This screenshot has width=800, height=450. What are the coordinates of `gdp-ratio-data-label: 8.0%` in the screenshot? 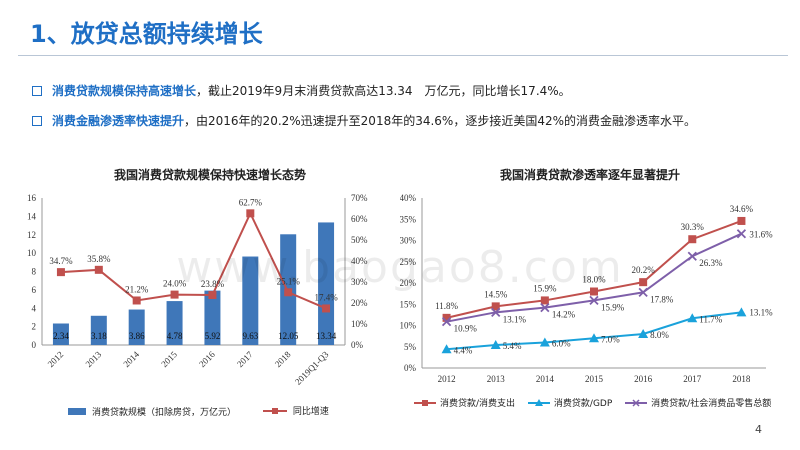 It's located at (659, 335).